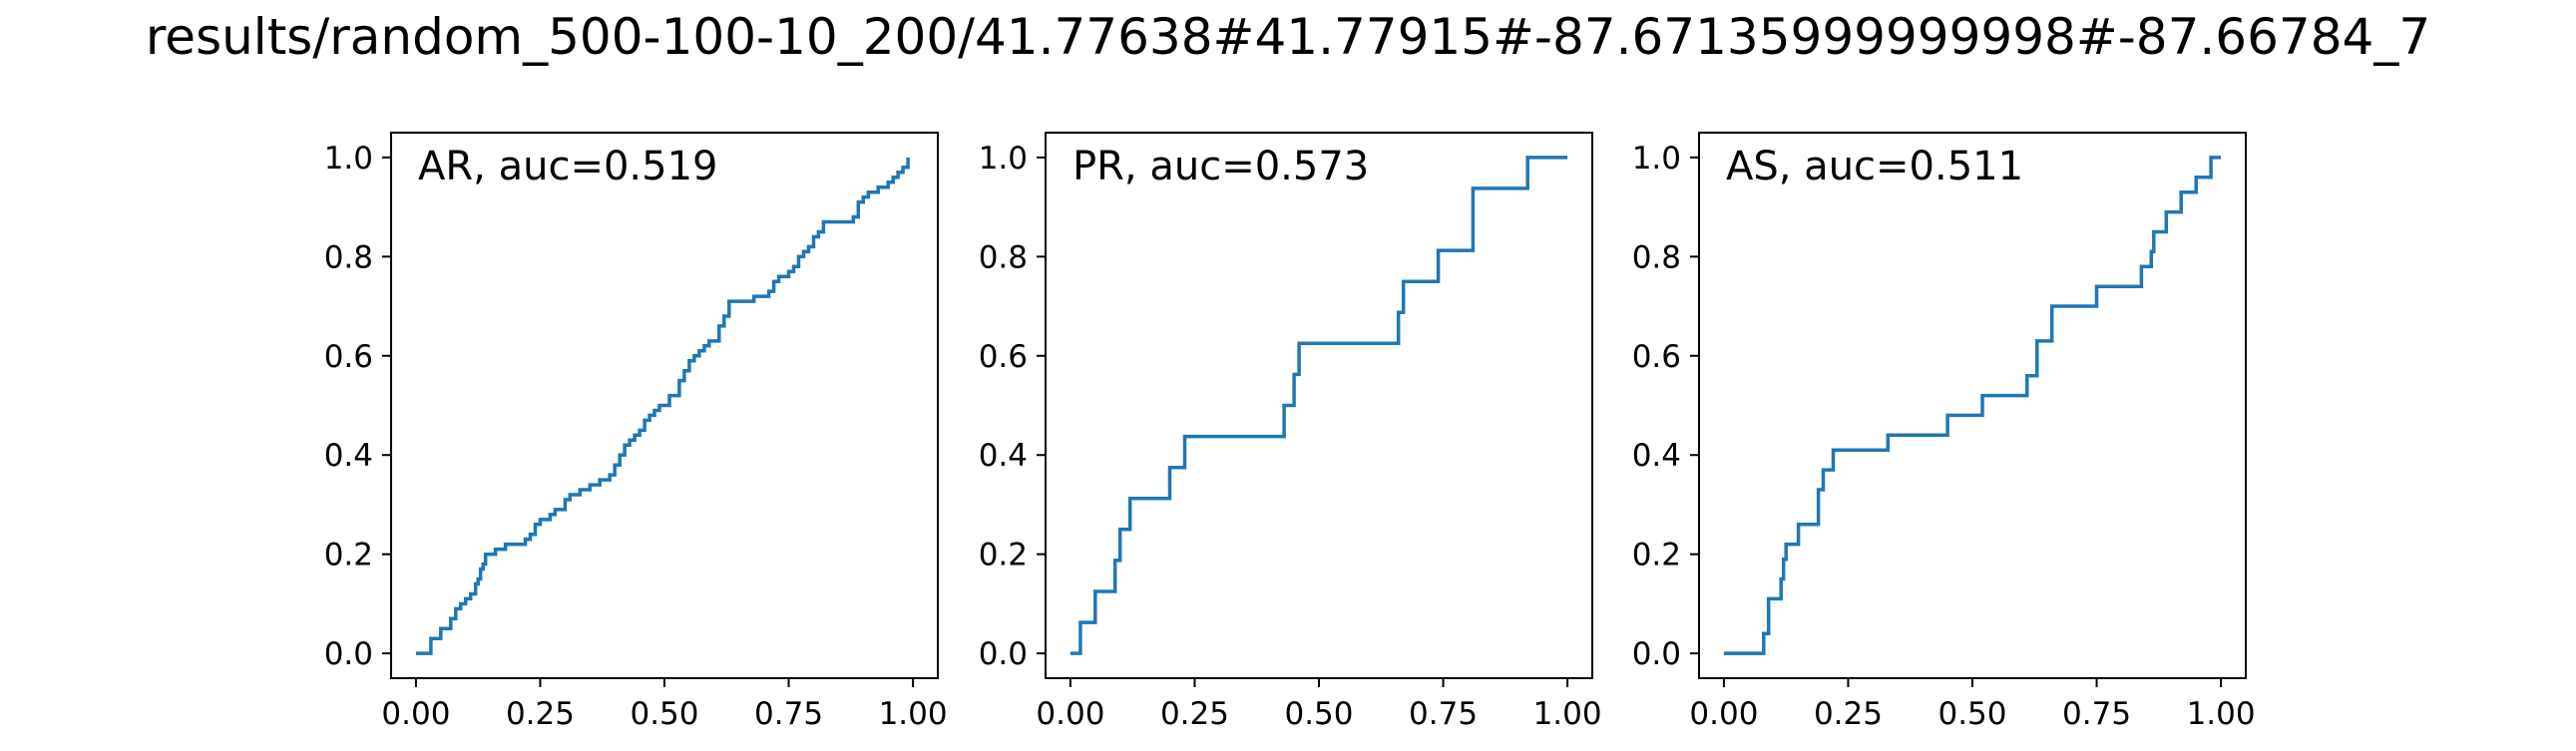  I want to click on pr-panel-title: PR, auc=0.573, so click(1221, 166).